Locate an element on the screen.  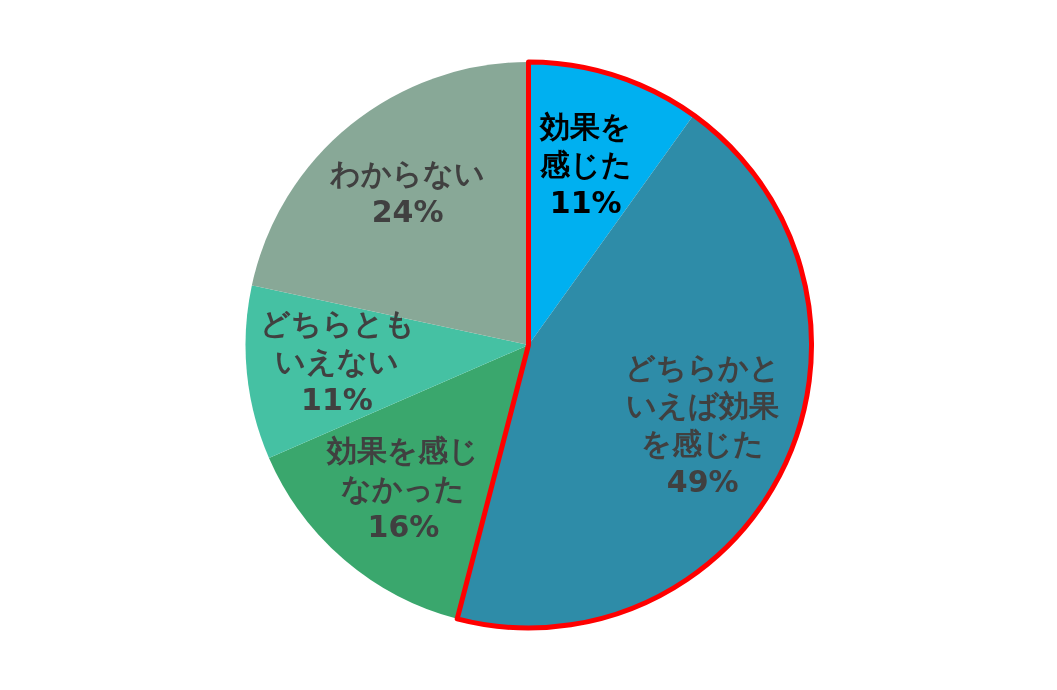
slice-label: どちらともいえない is located at coordinates (337, 342).